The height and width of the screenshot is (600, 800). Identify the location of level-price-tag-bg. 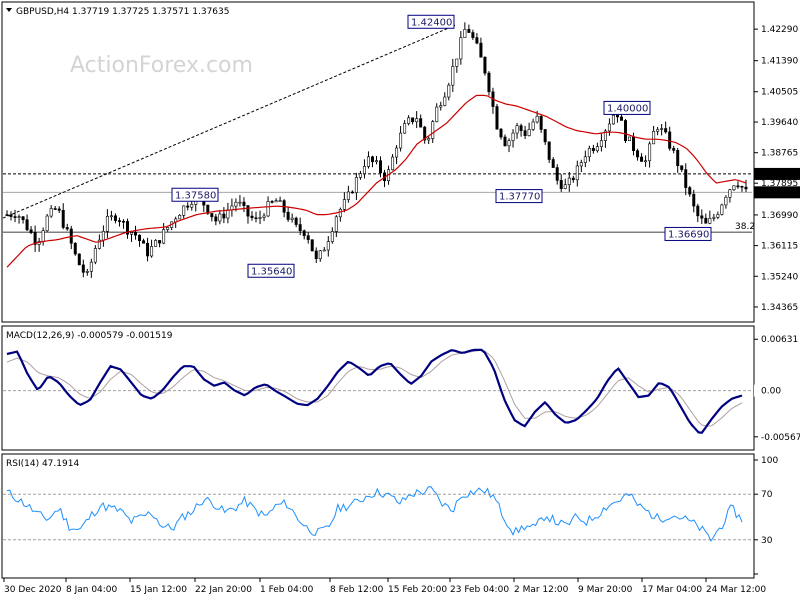
(777, 173).